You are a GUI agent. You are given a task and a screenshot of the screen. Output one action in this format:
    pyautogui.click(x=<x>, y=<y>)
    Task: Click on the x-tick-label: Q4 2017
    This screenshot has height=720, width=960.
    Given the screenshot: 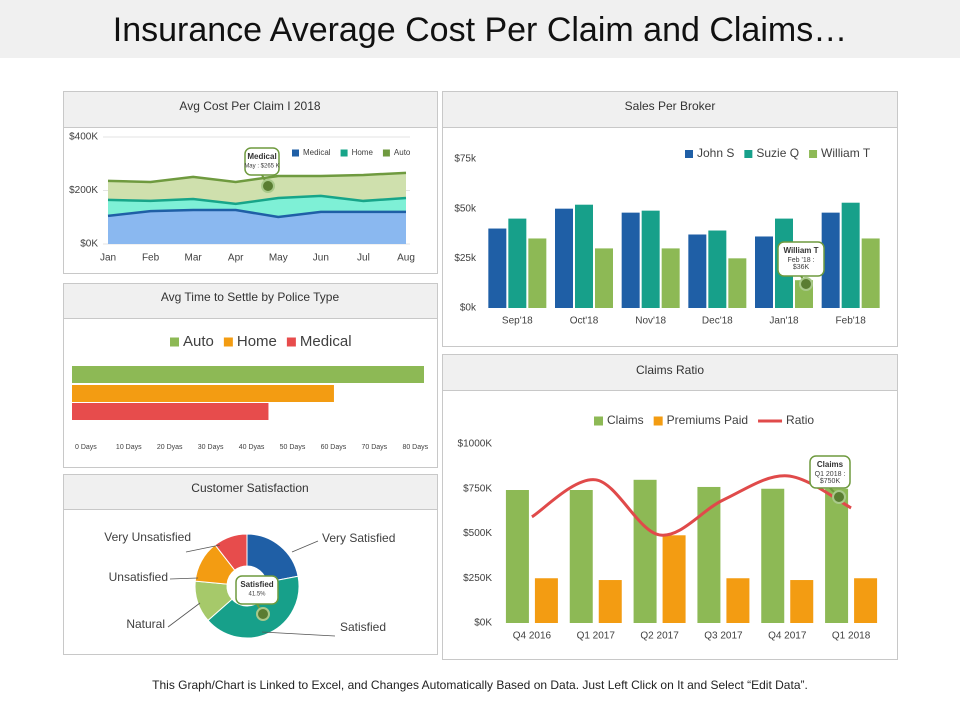 What is the action you would take?
    pyautogui.click(x=787, y=636)
    